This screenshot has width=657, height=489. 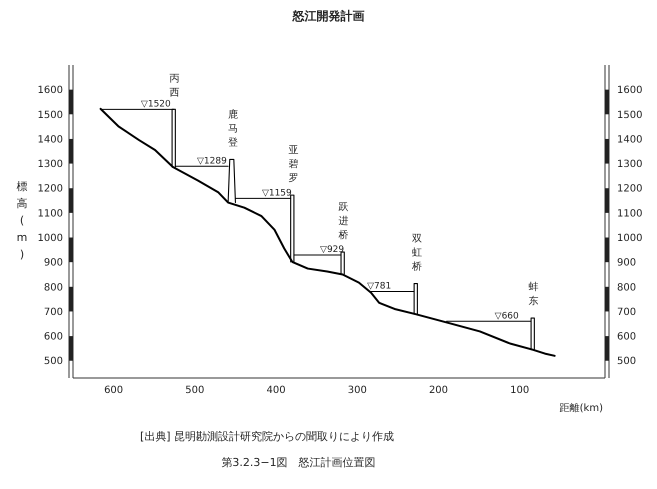 What do you see at coordinates (343, 221) in the screenshot?
I see `series-label: 跃进桥` at bounding box center [343, 221].